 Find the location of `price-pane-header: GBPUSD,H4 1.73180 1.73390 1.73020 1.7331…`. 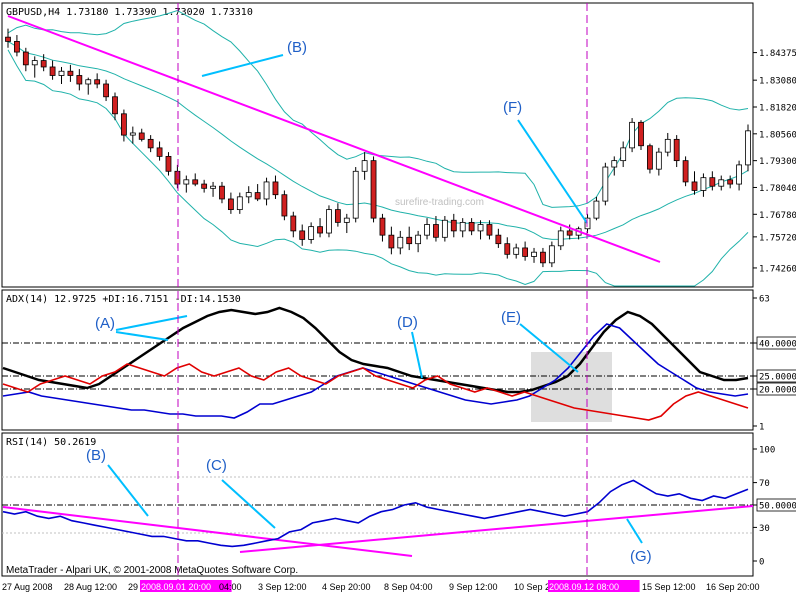

price-pane-header: GBPUSD,H4 1.73180 1.73390 1.73020 1.7331… is located at coordinates (129, 12).